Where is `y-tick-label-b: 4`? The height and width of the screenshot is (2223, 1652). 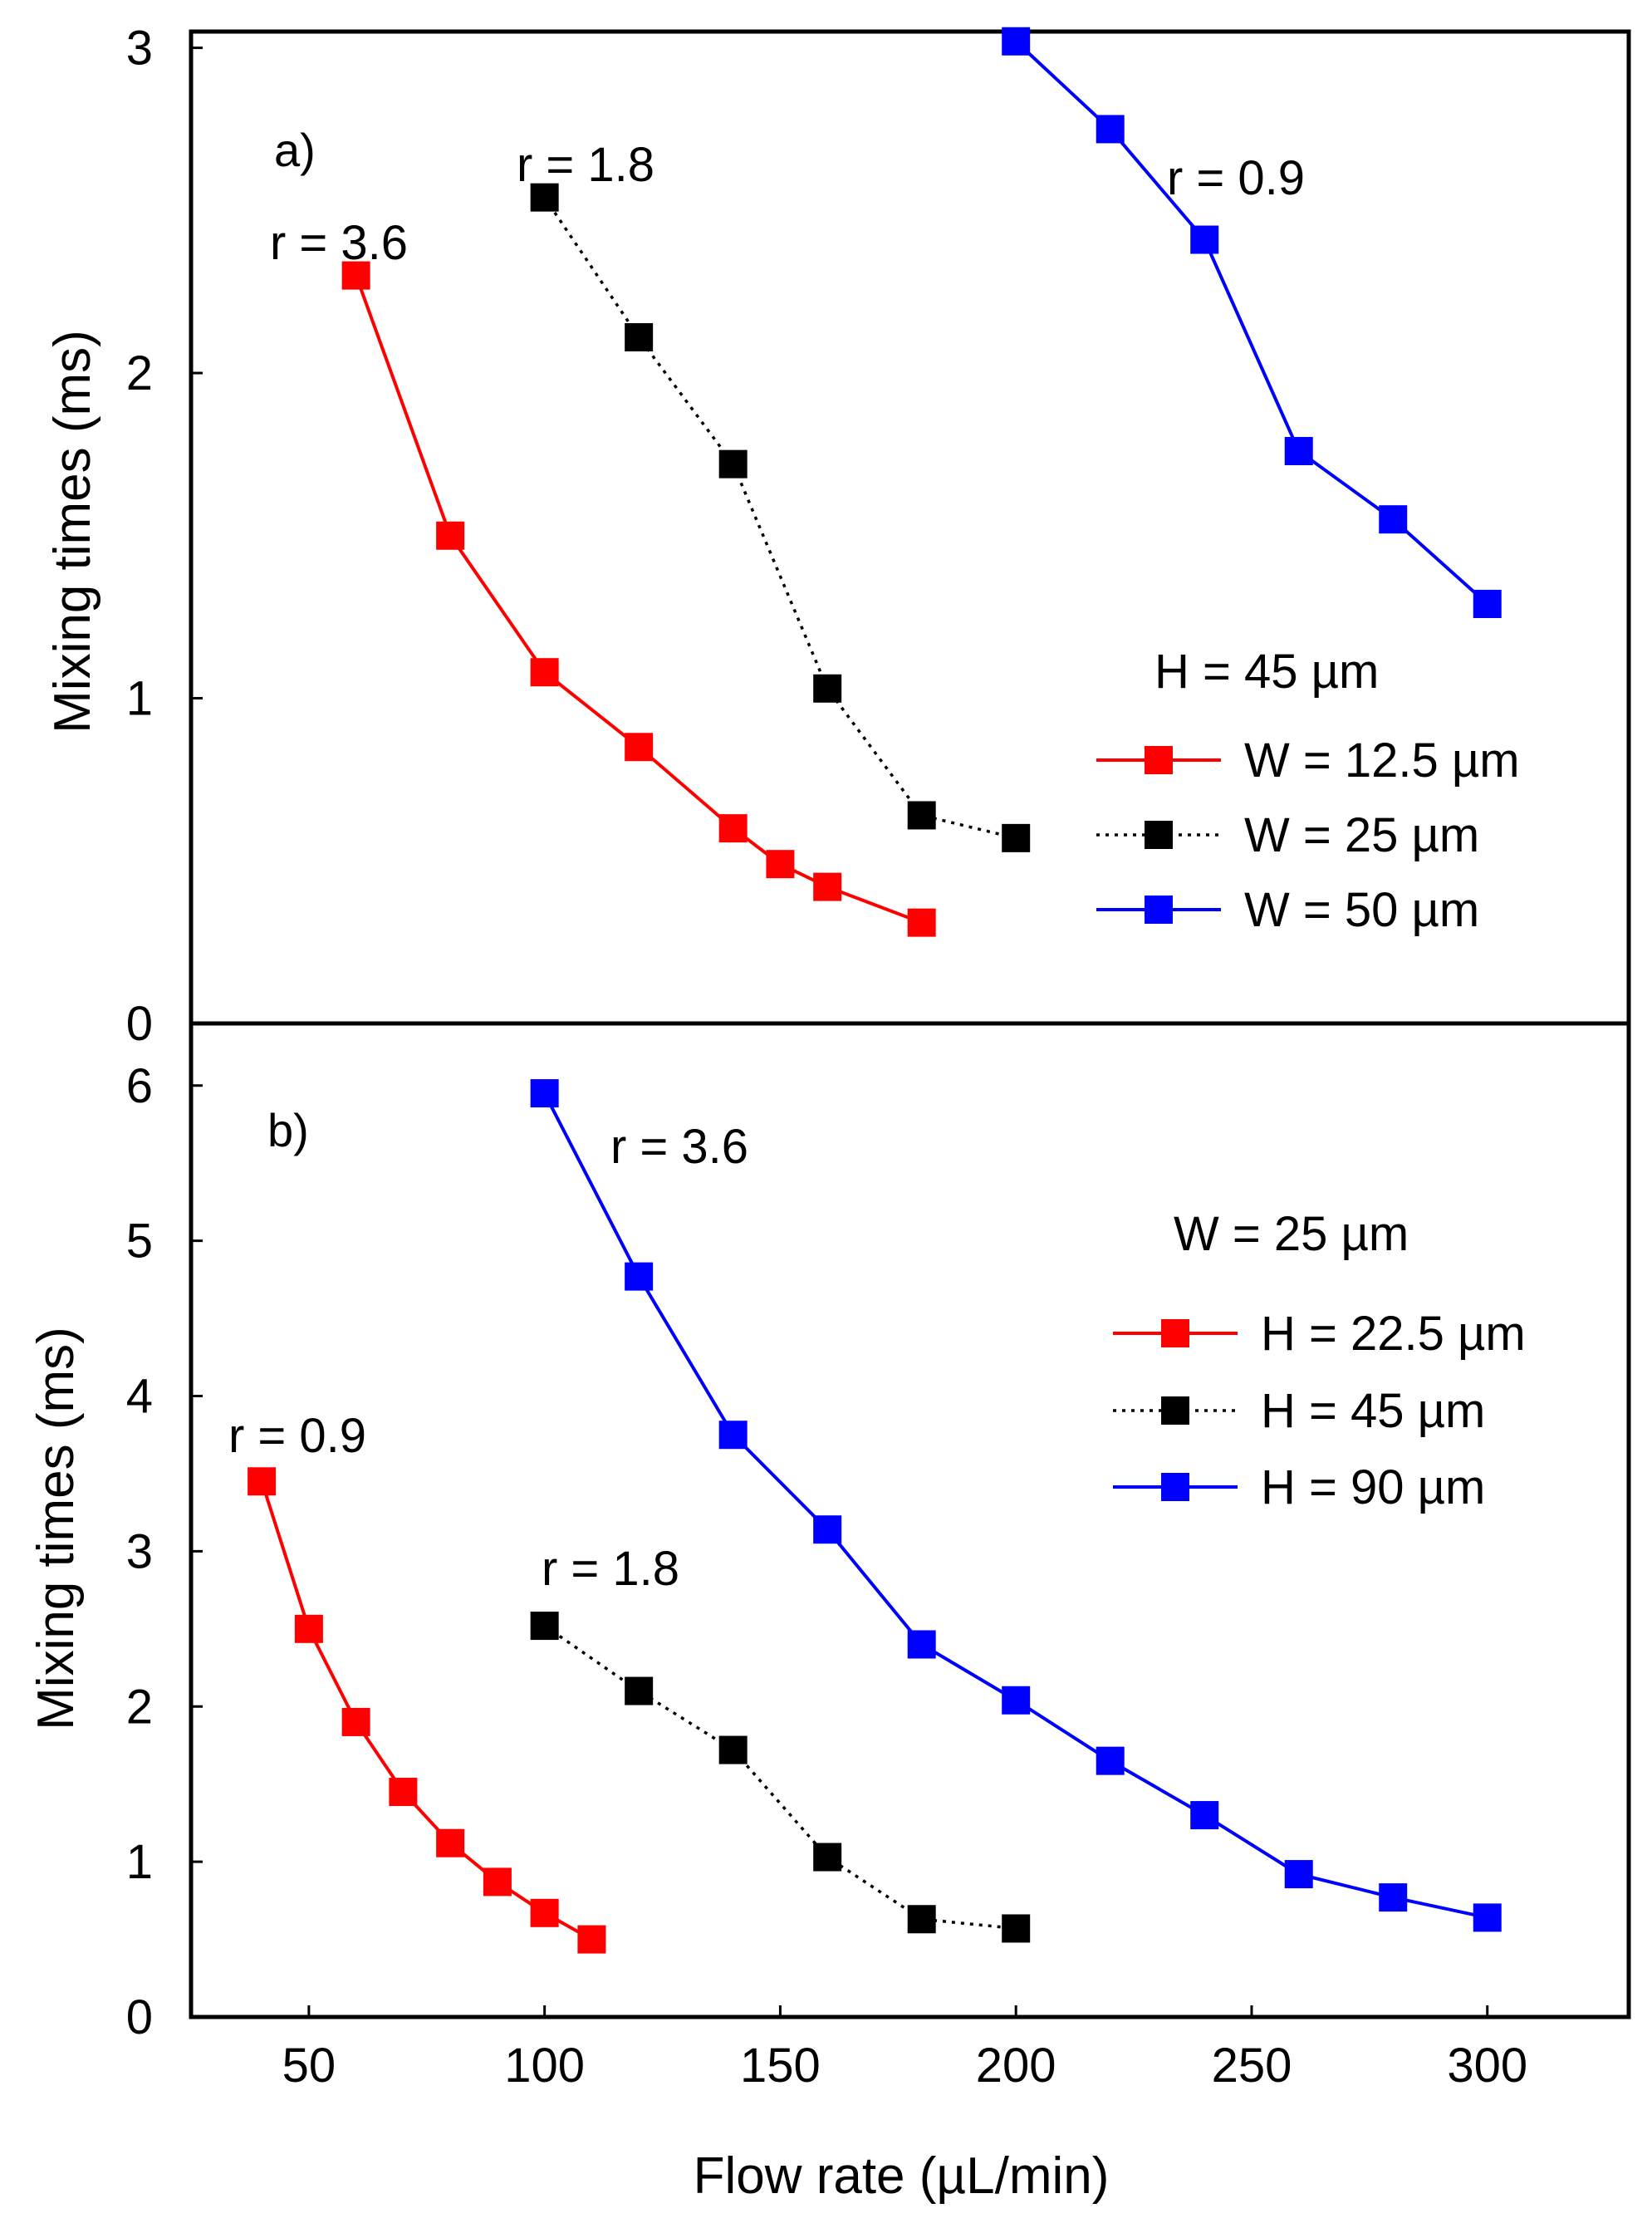
y-tick-label-b: 4 is located at coordinates (139, 1397).